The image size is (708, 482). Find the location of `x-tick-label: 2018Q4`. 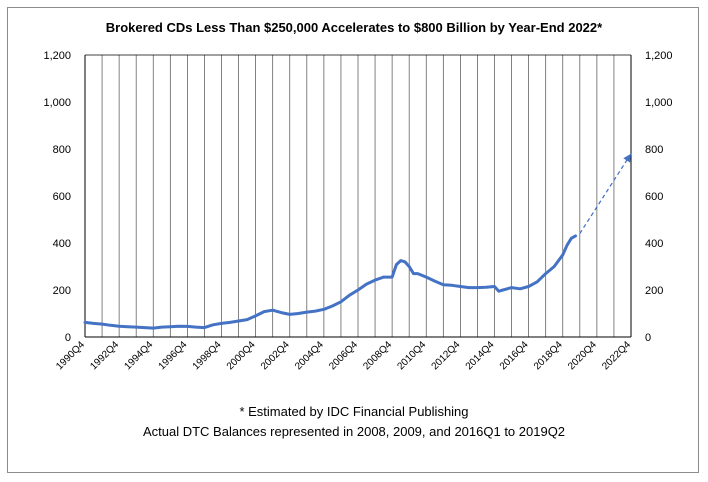

x-tick-label: 2018Q4 is located at coordinates (548, 355).